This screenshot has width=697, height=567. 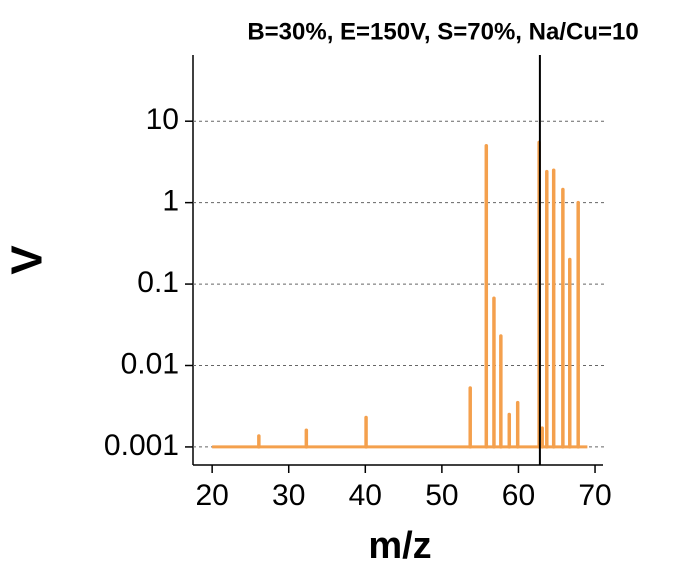 What do you see at coordinates (162, 119) in the screenshot?
I see `y-tick-label: 10` at bounding box center [162, 119].